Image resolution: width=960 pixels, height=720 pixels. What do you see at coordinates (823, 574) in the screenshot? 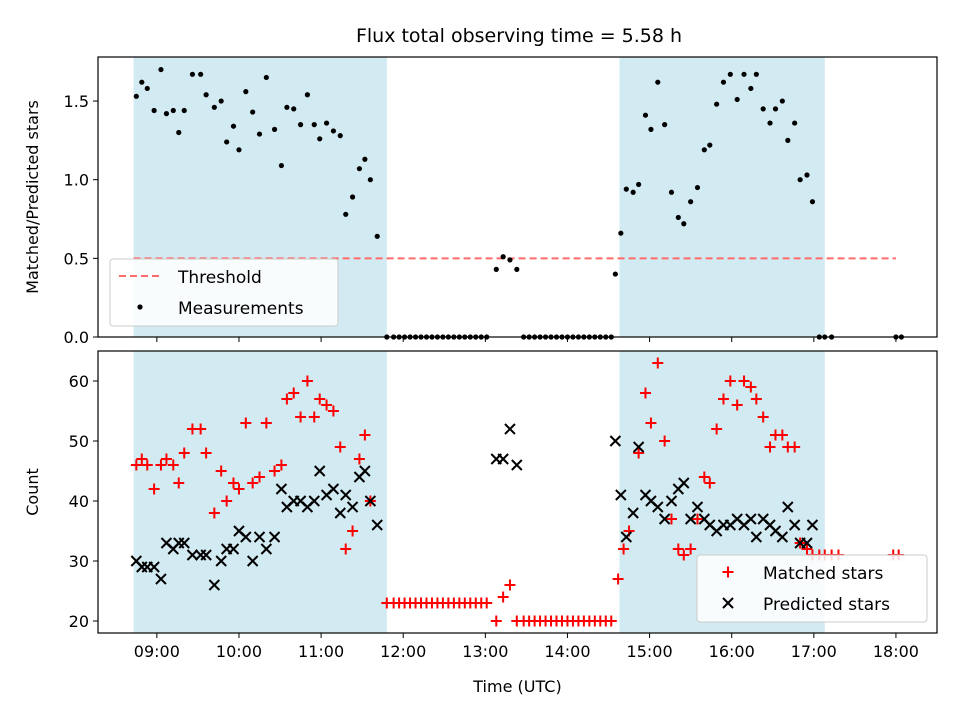
I see `legend-matched-label: Matched stars` at bounding box center [823, 574].